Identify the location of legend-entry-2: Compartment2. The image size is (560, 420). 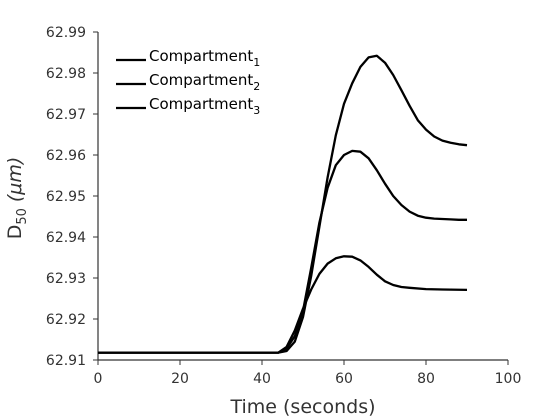
(204, 82).